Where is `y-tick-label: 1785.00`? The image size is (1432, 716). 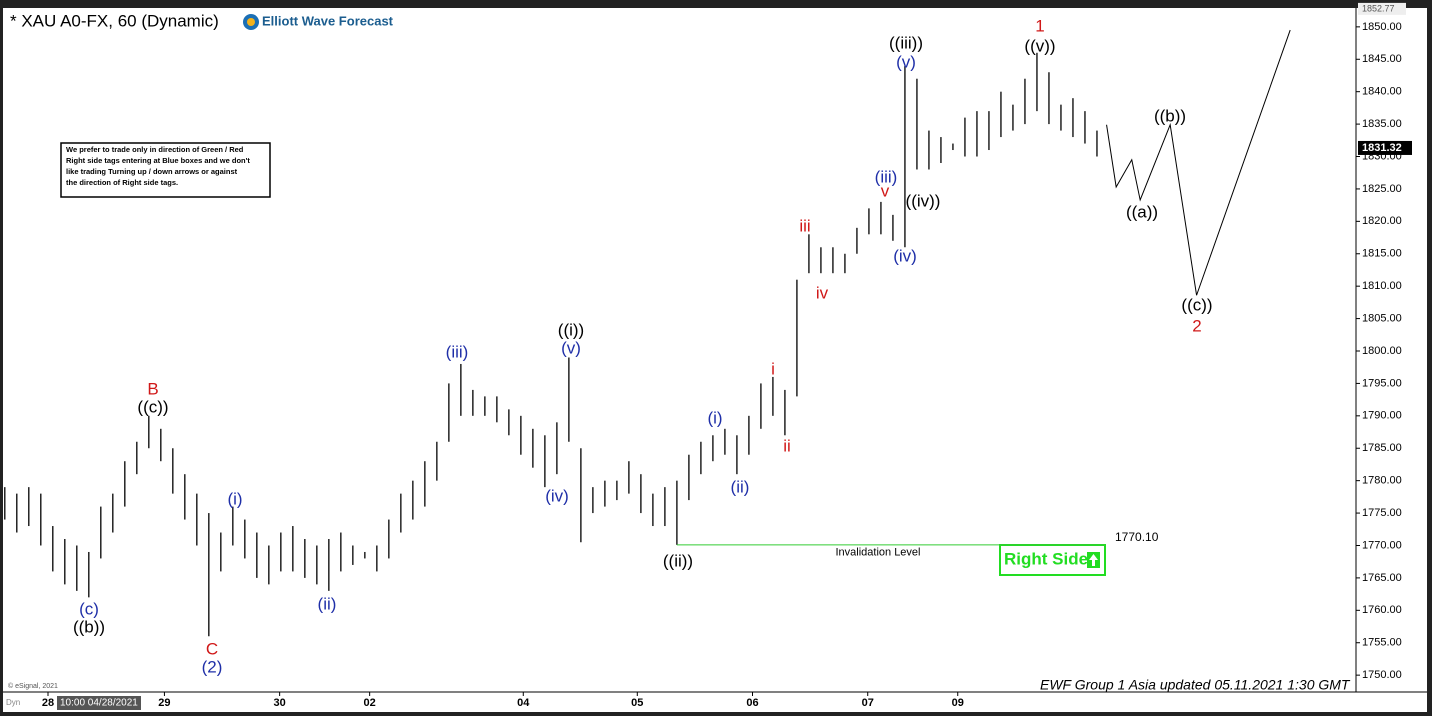 y-tick-label: 1785.00 is located at coordinates (1382, 448).